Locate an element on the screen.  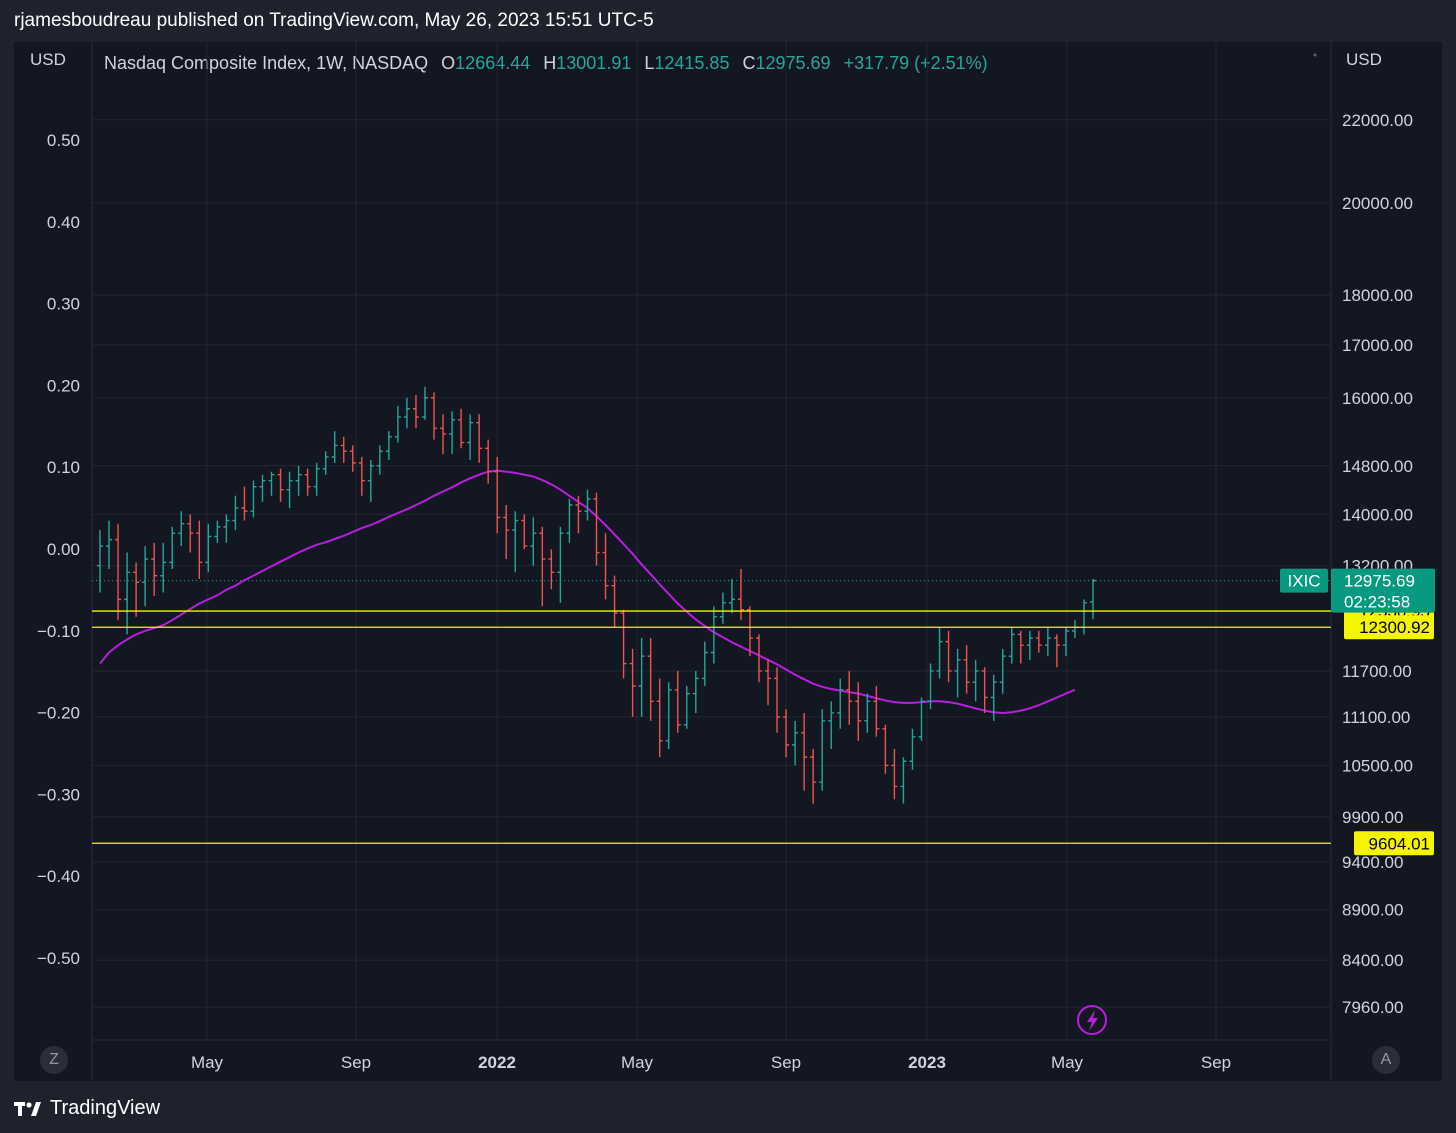
tradingview-logo: TradingView is located at coordinates (87, 1108).